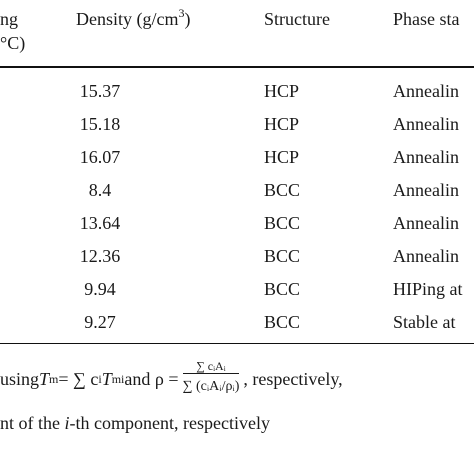 Image resolution: width=474 pixels, height=474 pixels. What do you see at coordinates (293, 379) in the screenshot?
I see `footnote-respectively: , respectively,` at bounding box center [293, 379].